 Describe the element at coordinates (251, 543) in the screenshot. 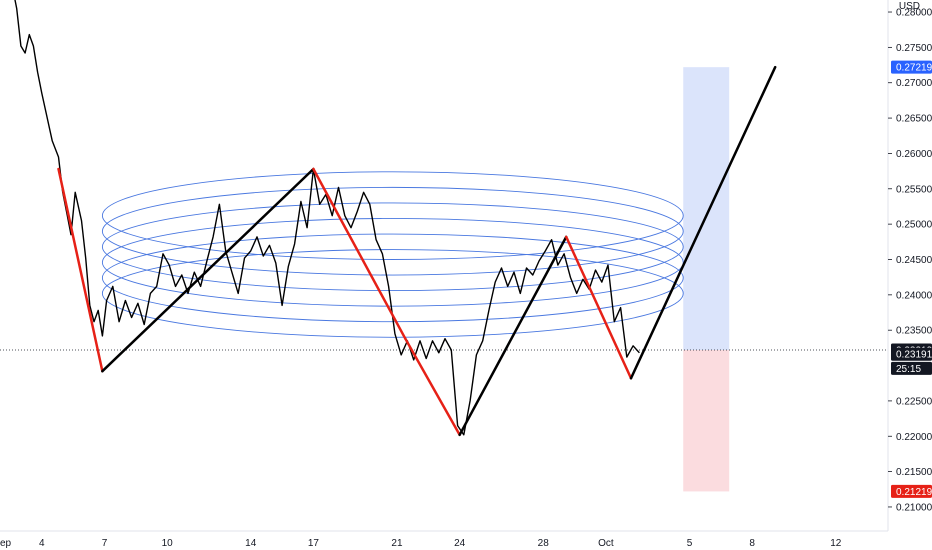

I see `x-tick-label: 14` at that location.